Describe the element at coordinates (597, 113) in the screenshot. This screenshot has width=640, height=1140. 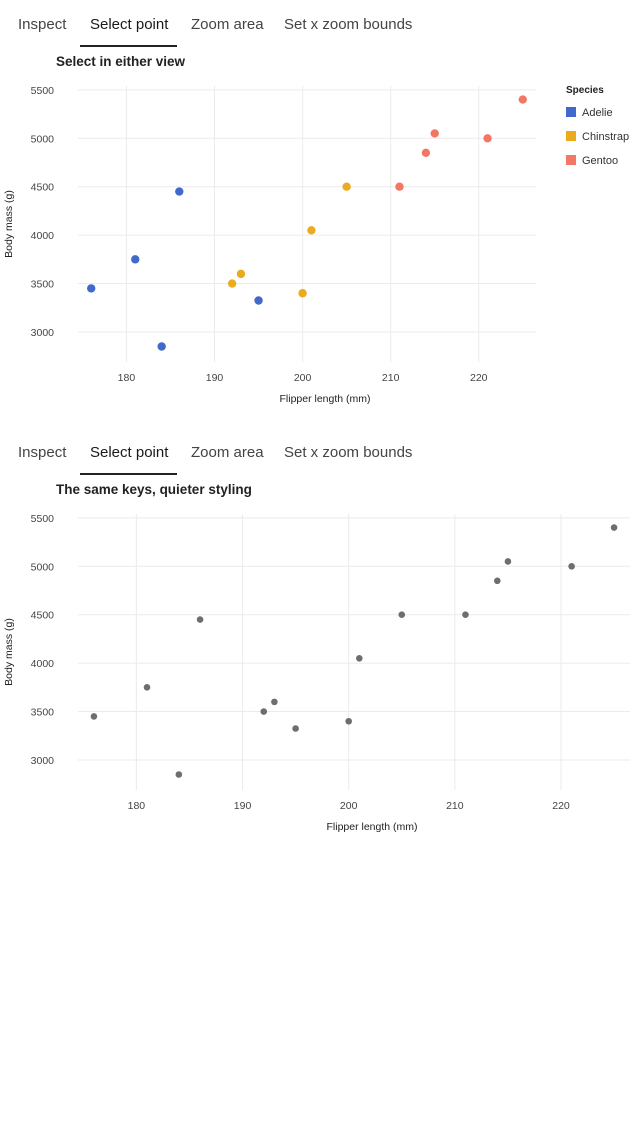
I see `legend-label: Adelie` at that location.